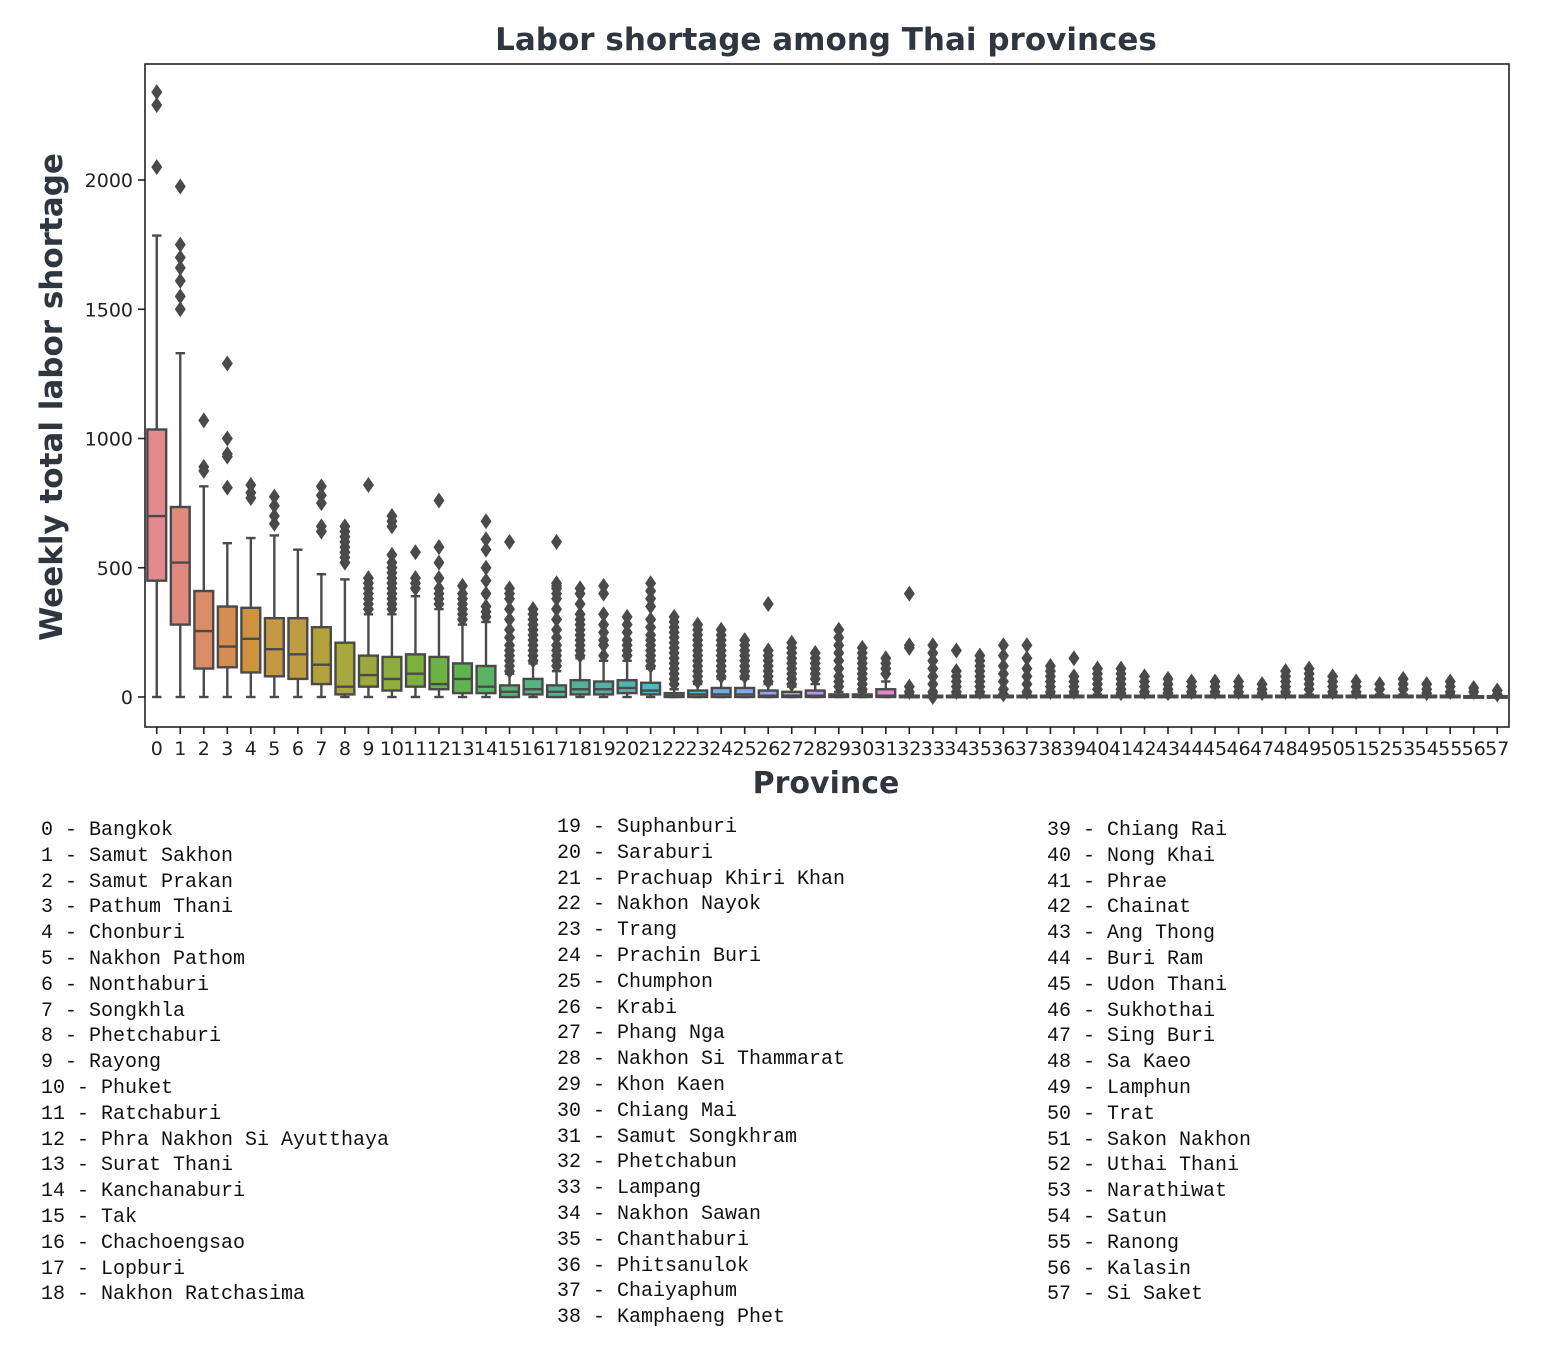 The height and width of the screenshot is (1348, 1554). I want to click on legend-item: 28 - Nakhon Si Thammarat, so click(701, 1060).